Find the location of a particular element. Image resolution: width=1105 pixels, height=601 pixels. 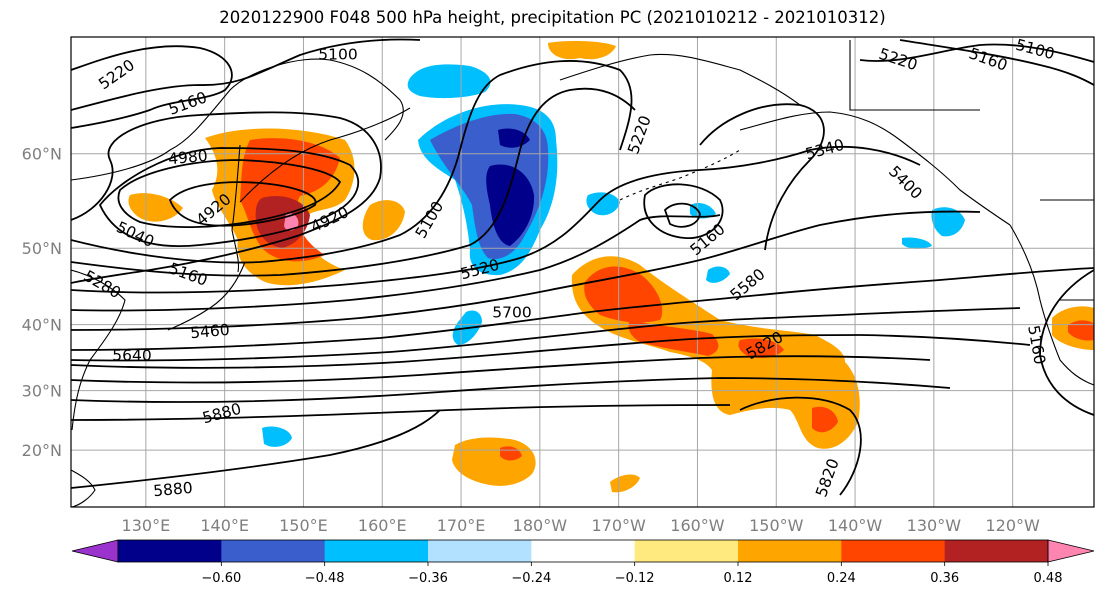

longitude-label: 160°E is located at coordinates (382, 525).